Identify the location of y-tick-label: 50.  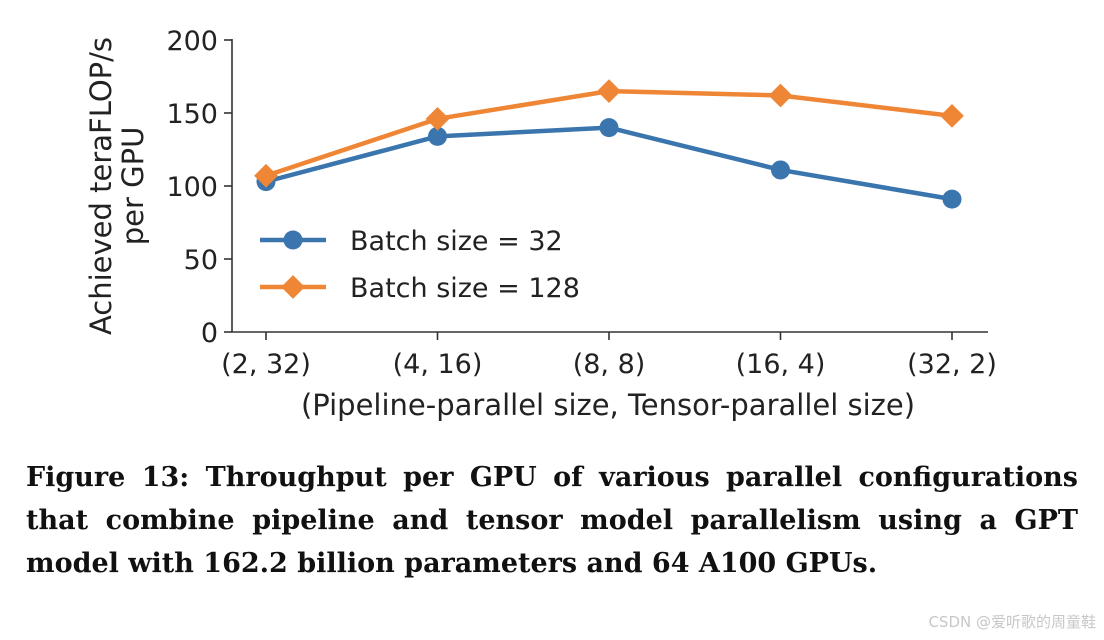
(201, 260).